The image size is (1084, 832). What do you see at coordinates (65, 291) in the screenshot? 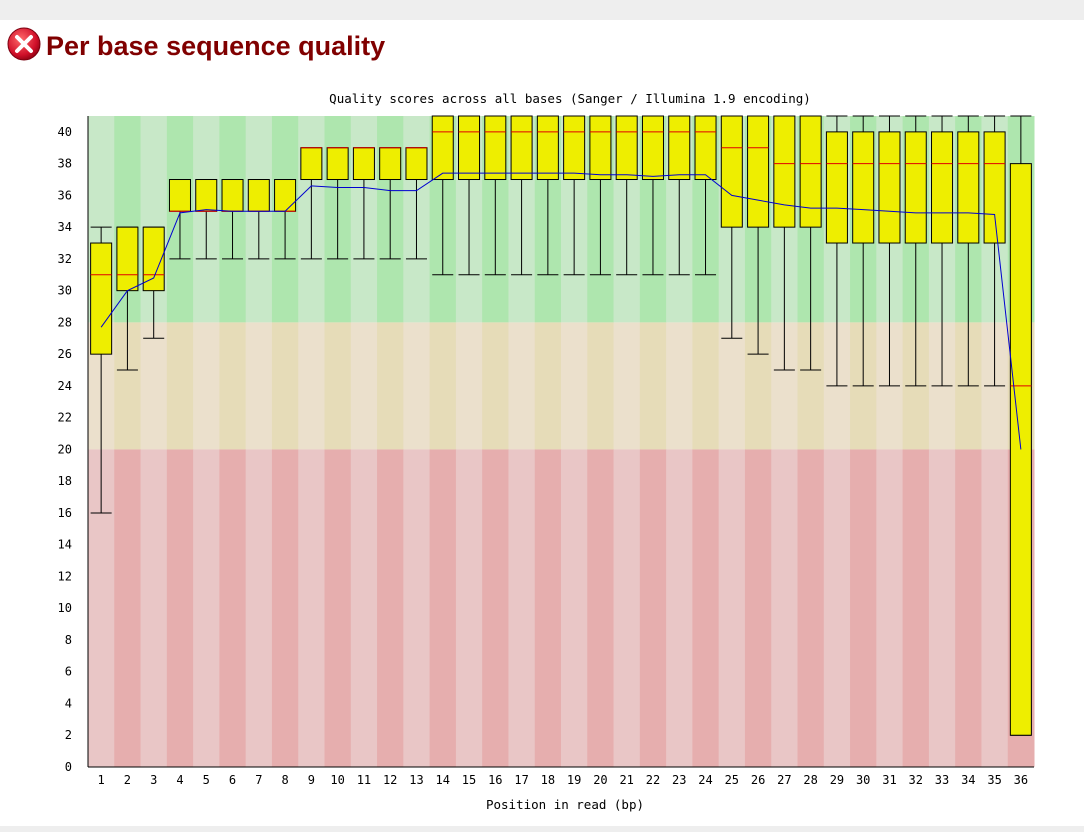
I see `y-tick-label: 30` at bounding box center [65, 291].